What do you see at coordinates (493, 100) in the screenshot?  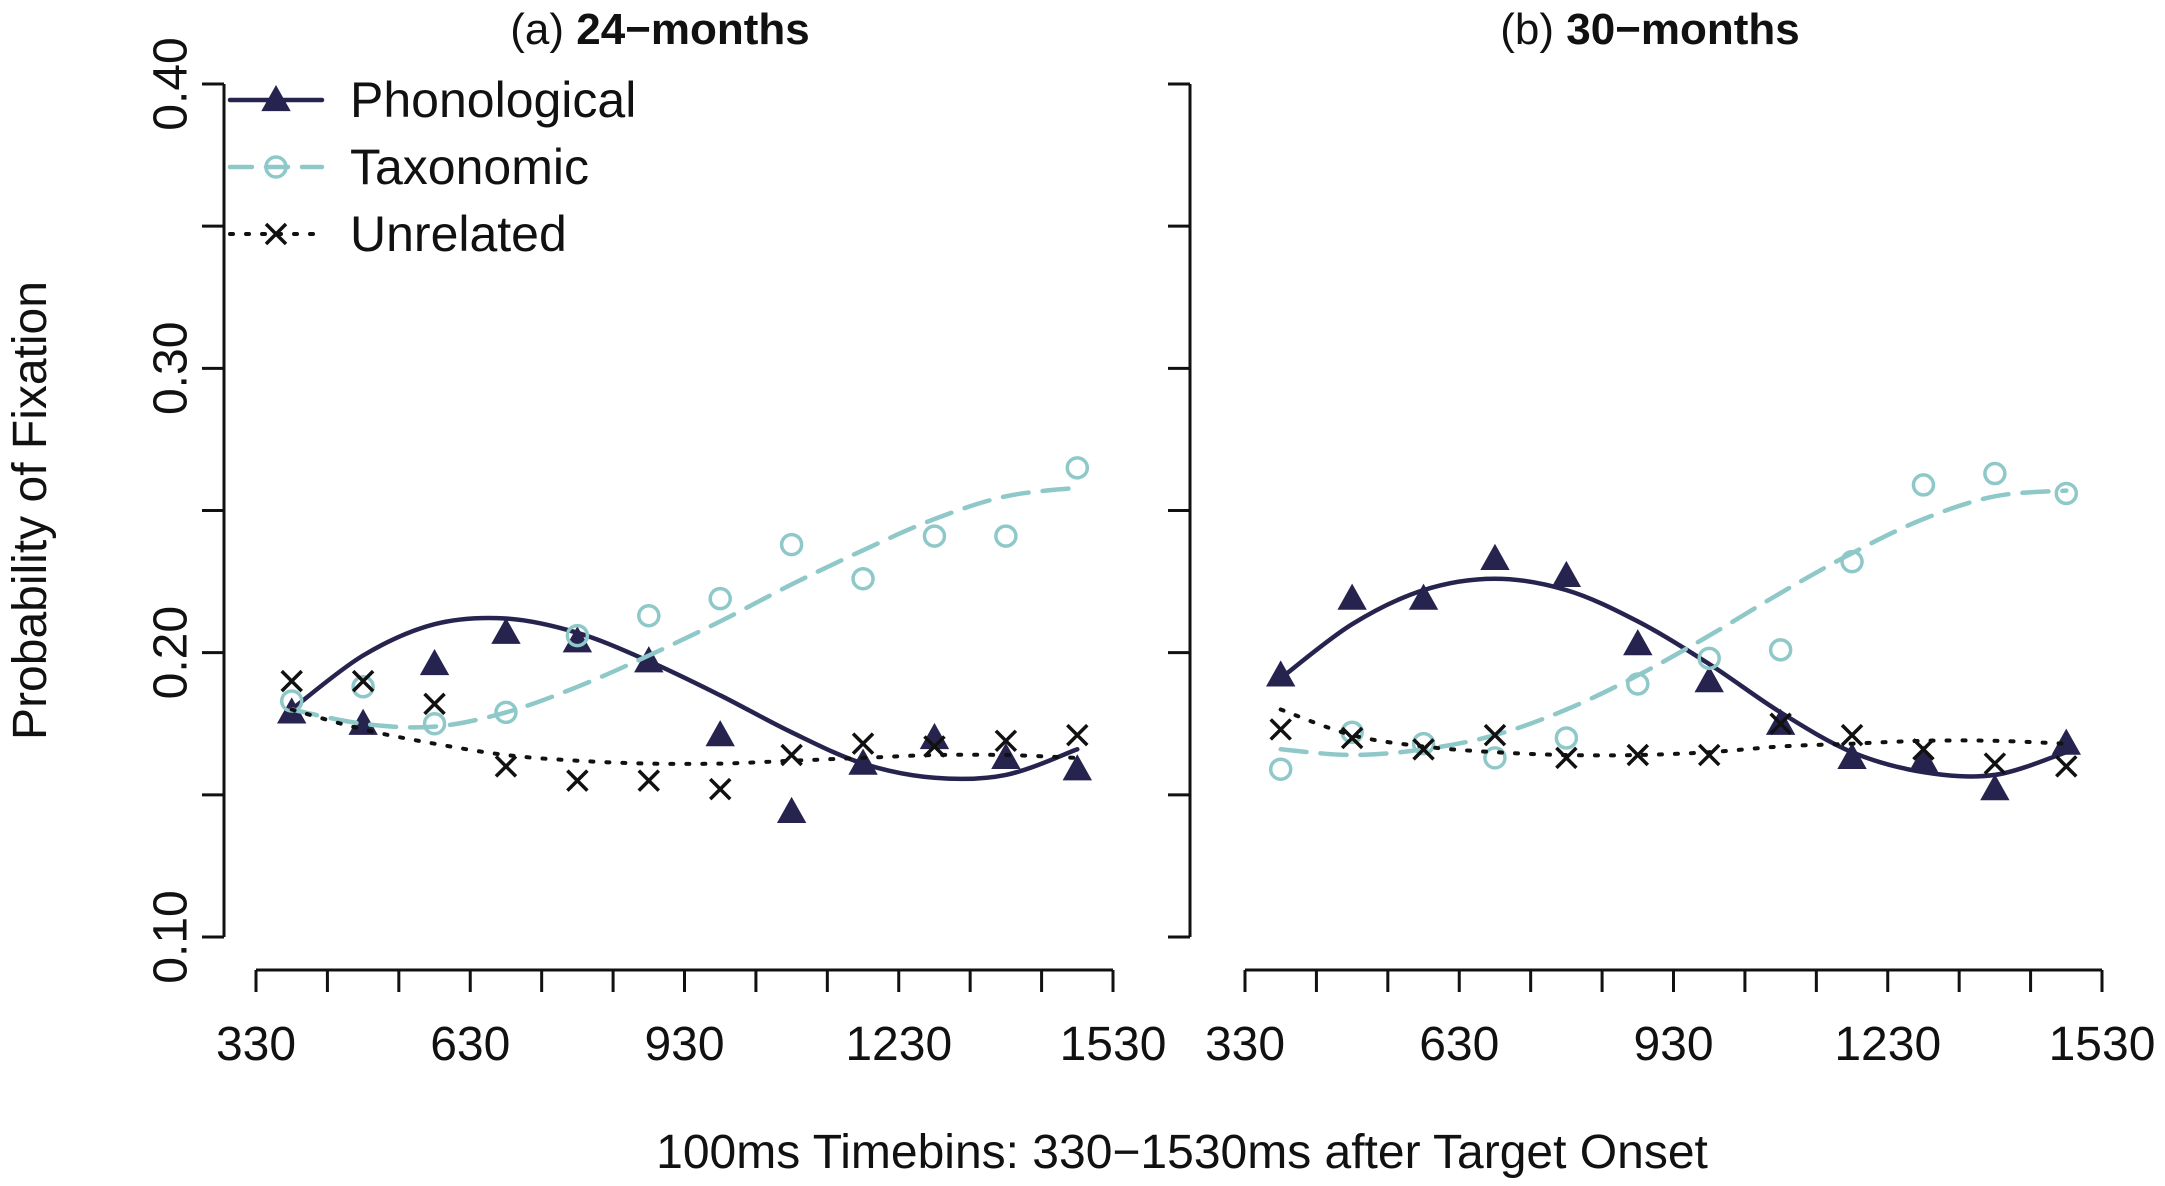 I see `legend-label: Phonological` at bounding box center [493, 100].